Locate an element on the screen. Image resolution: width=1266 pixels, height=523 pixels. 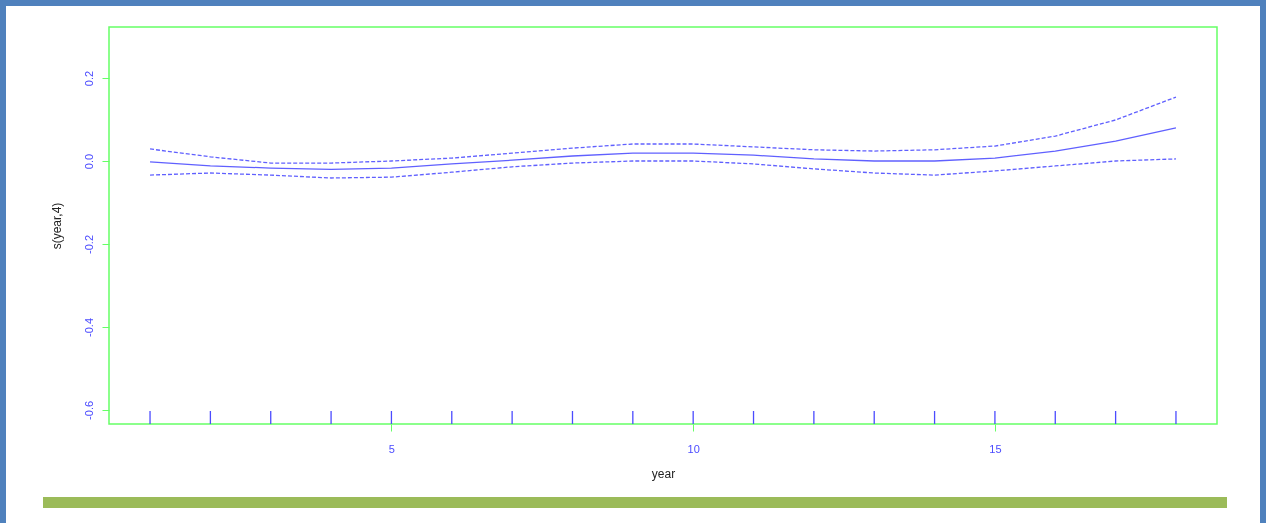
y-tick-label: -0.2 is located at coordinates (88, 244).